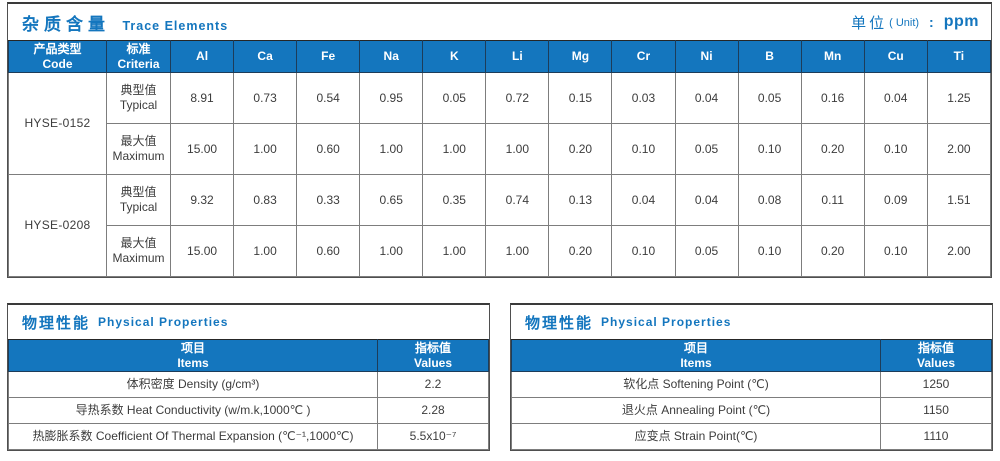 The image size is (1000, 461). I want to click on value-cell: 0.11, so click(832, 200).